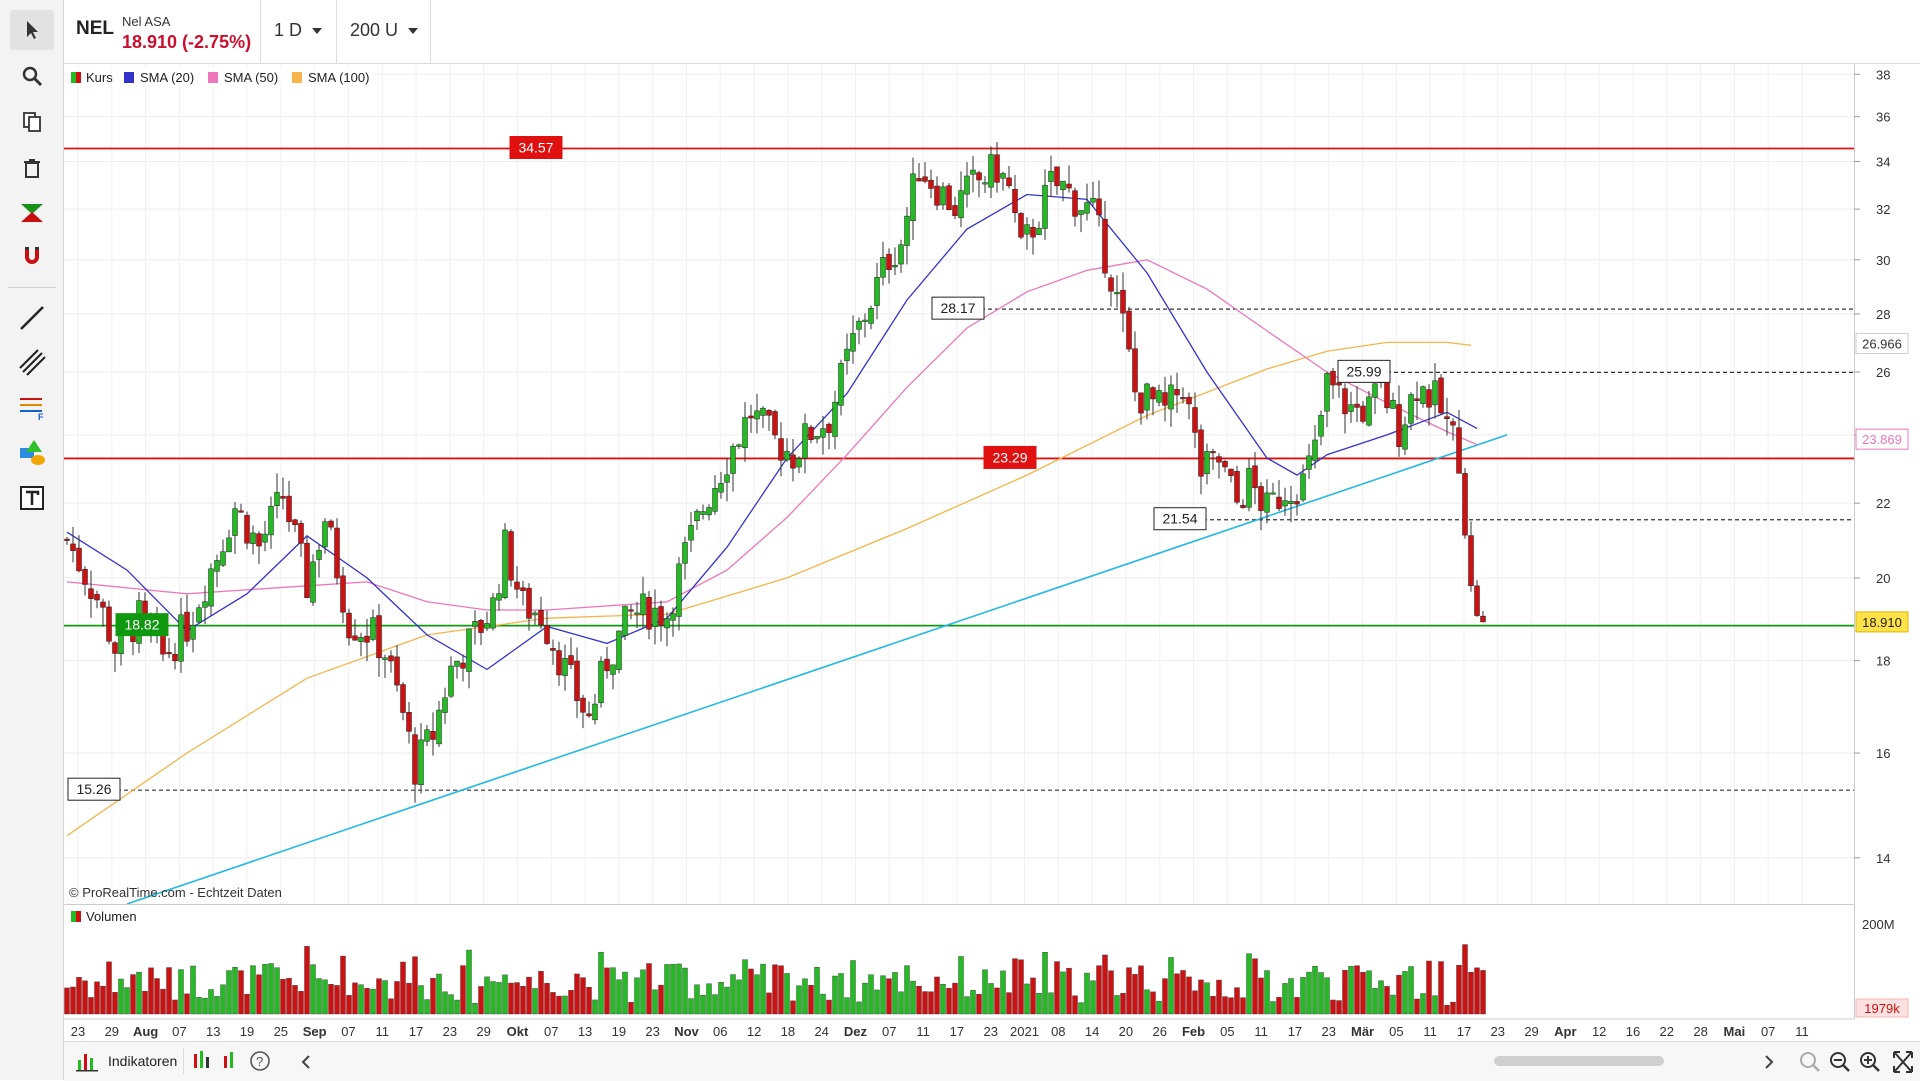  I want to click on help-icon: ?, so click(260, 1061).